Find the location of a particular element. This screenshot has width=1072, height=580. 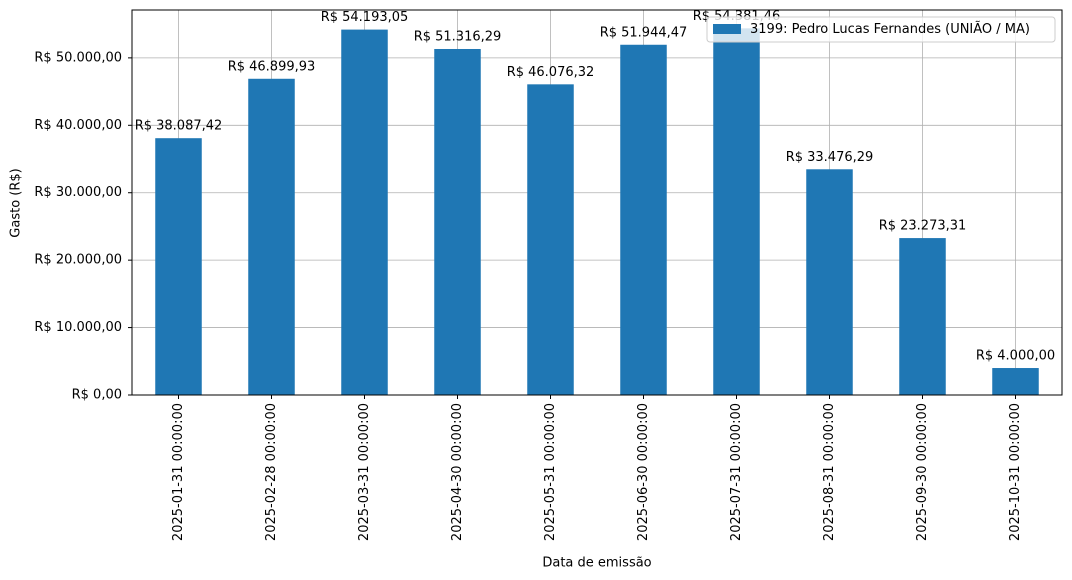

x-tick-label: 2025-05-31 00:00:00 is located at coordinates (550, 472).